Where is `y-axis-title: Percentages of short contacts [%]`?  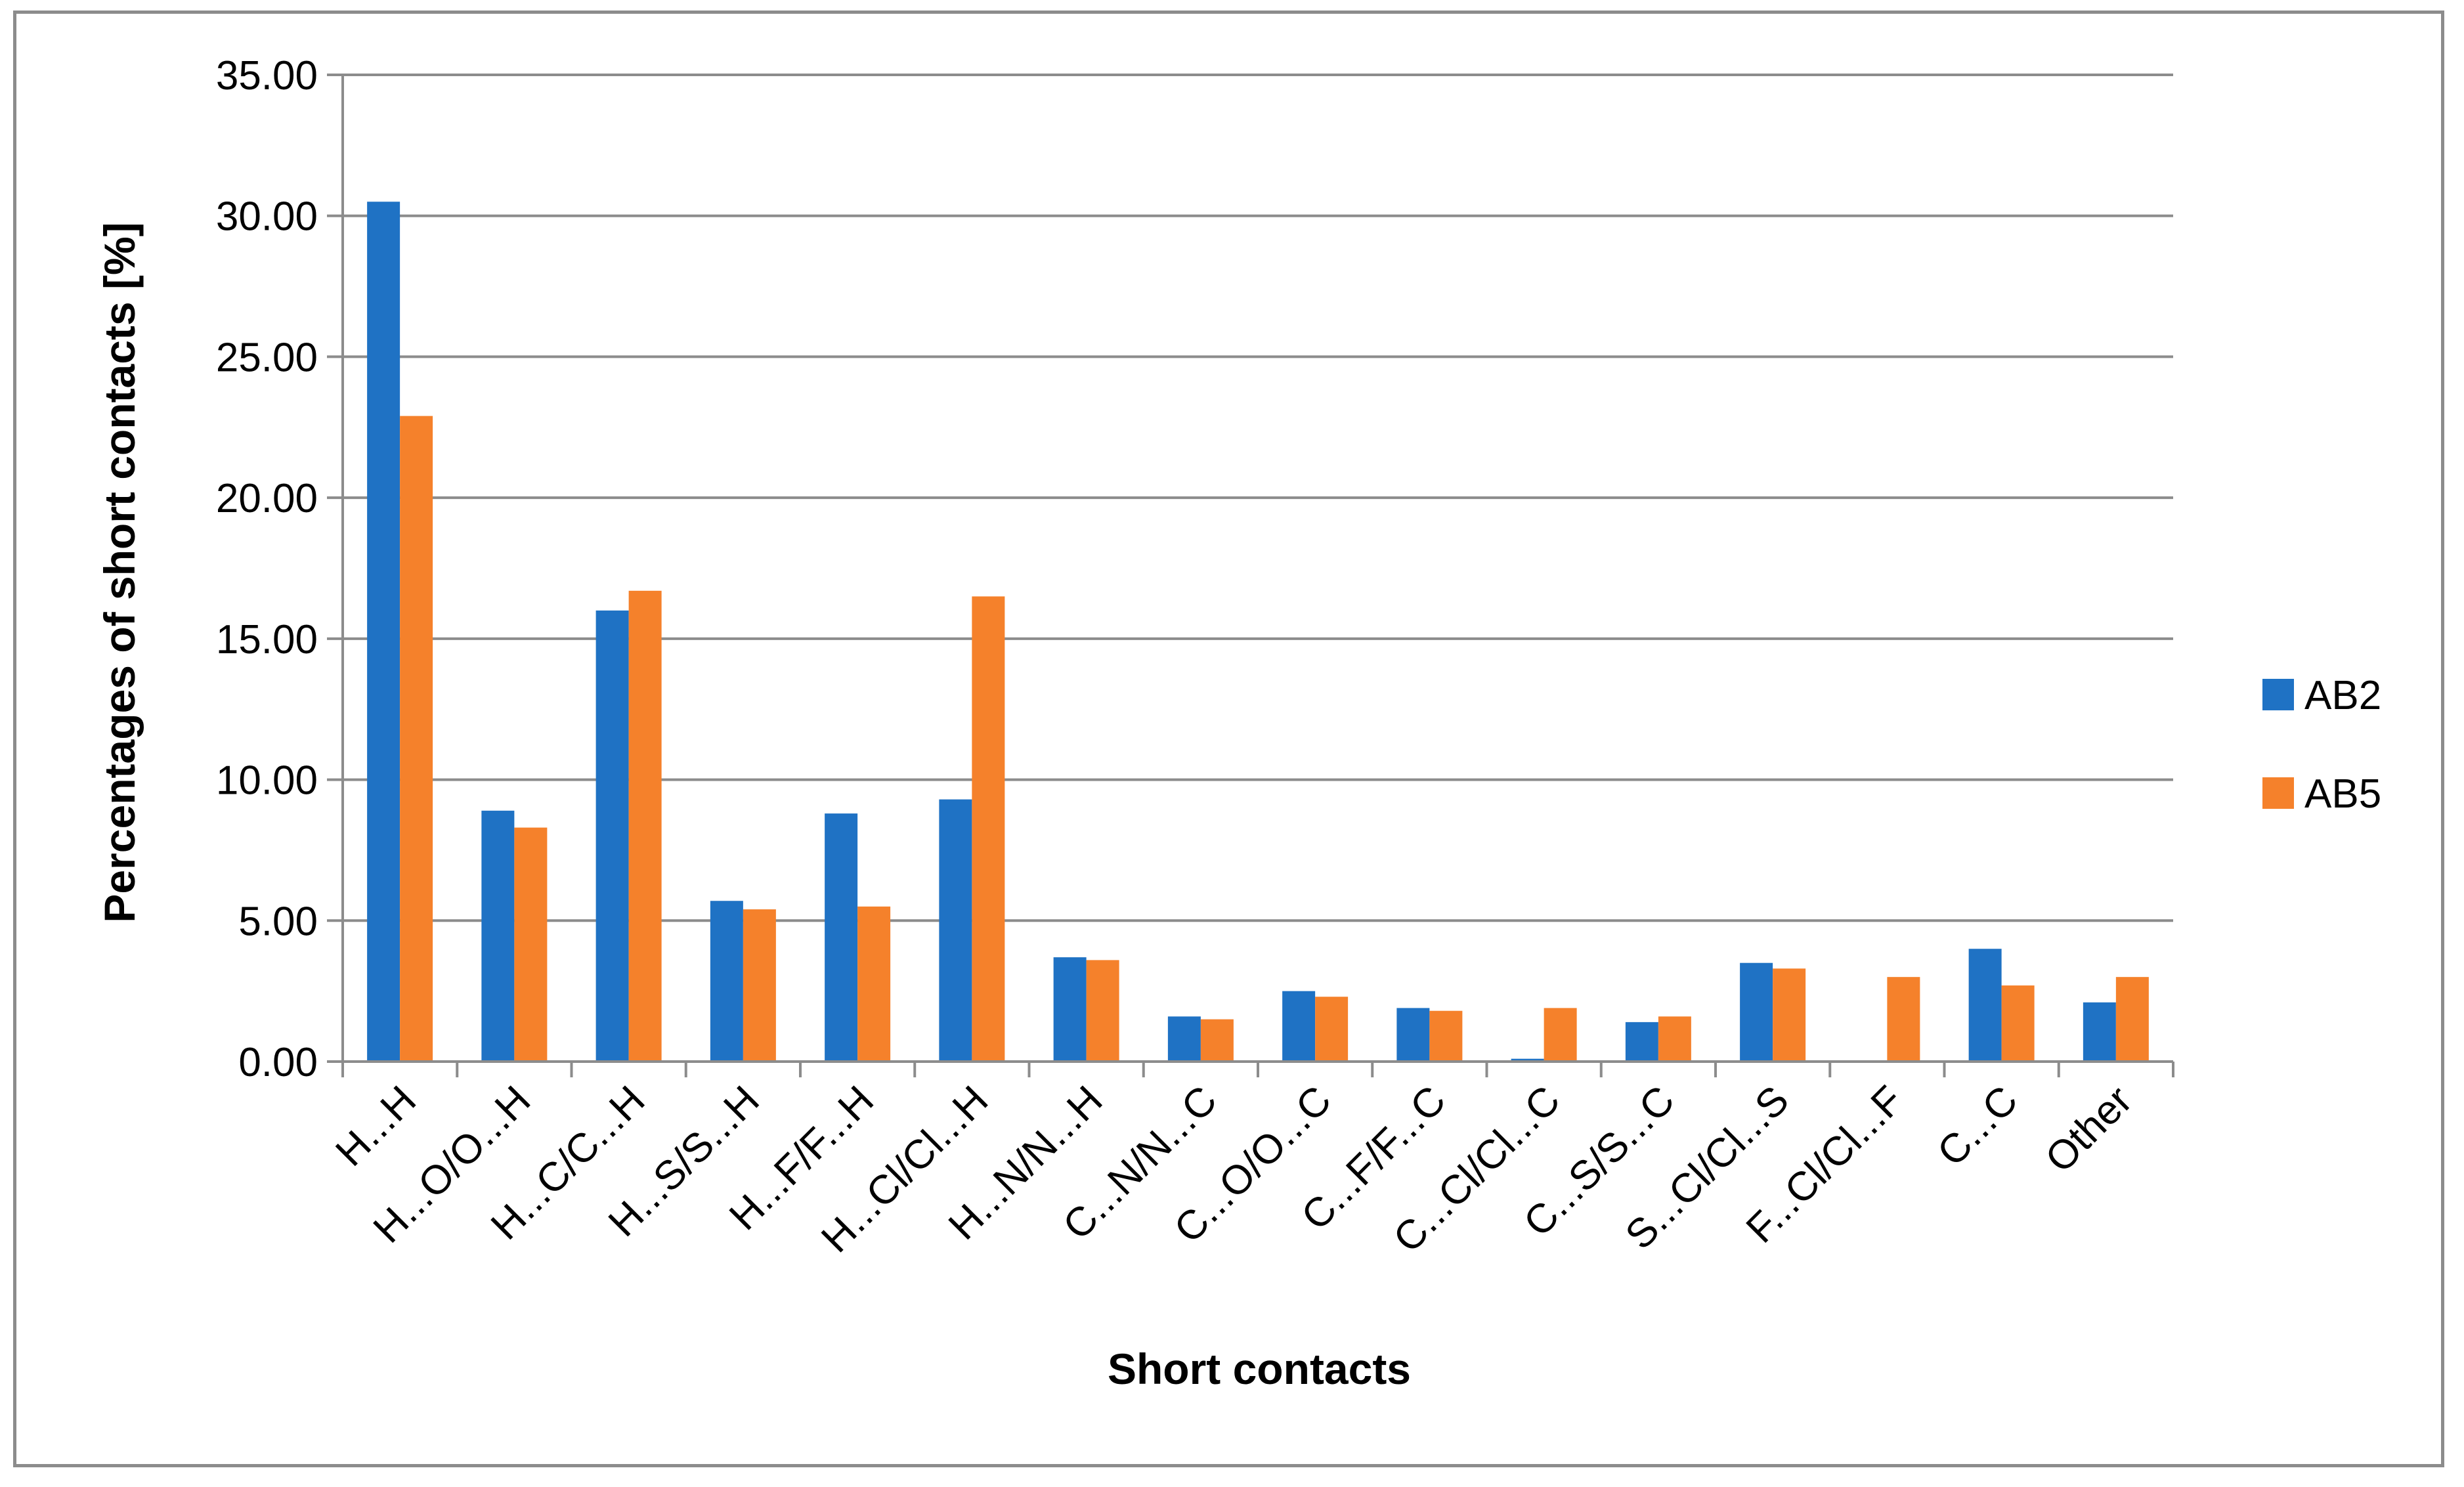
y-axis-title: Percentages of short contacts [%] is located at coordinates (120, 572).